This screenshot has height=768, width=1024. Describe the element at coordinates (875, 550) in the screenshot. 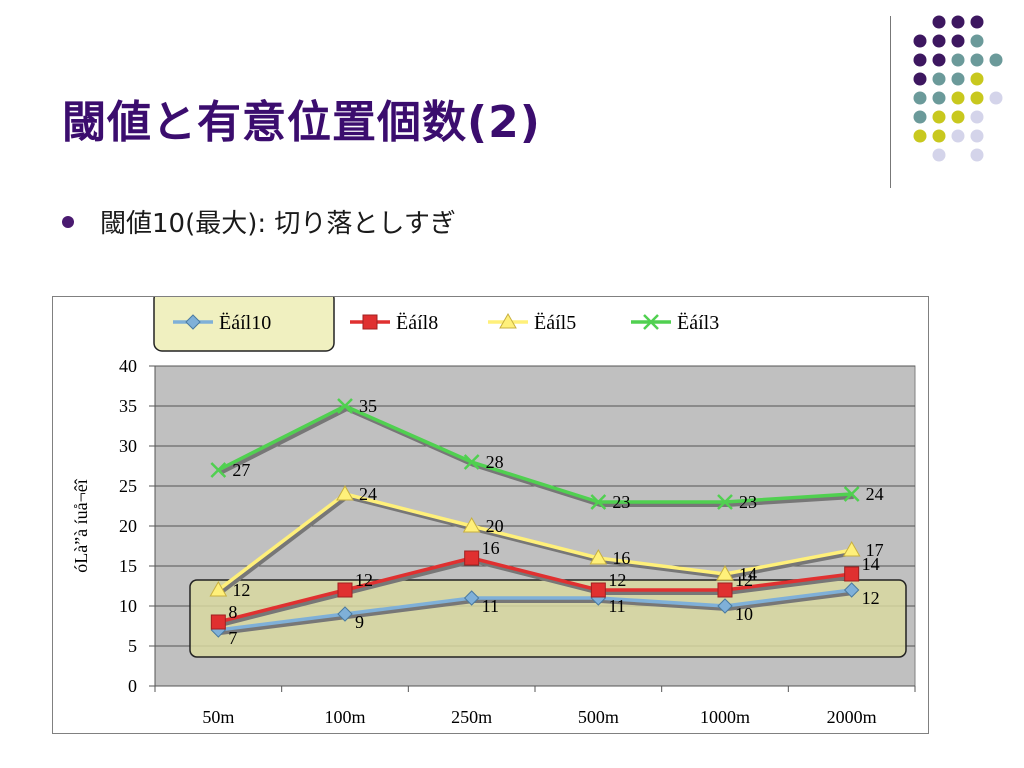

I see `data-label: 17` at that location.